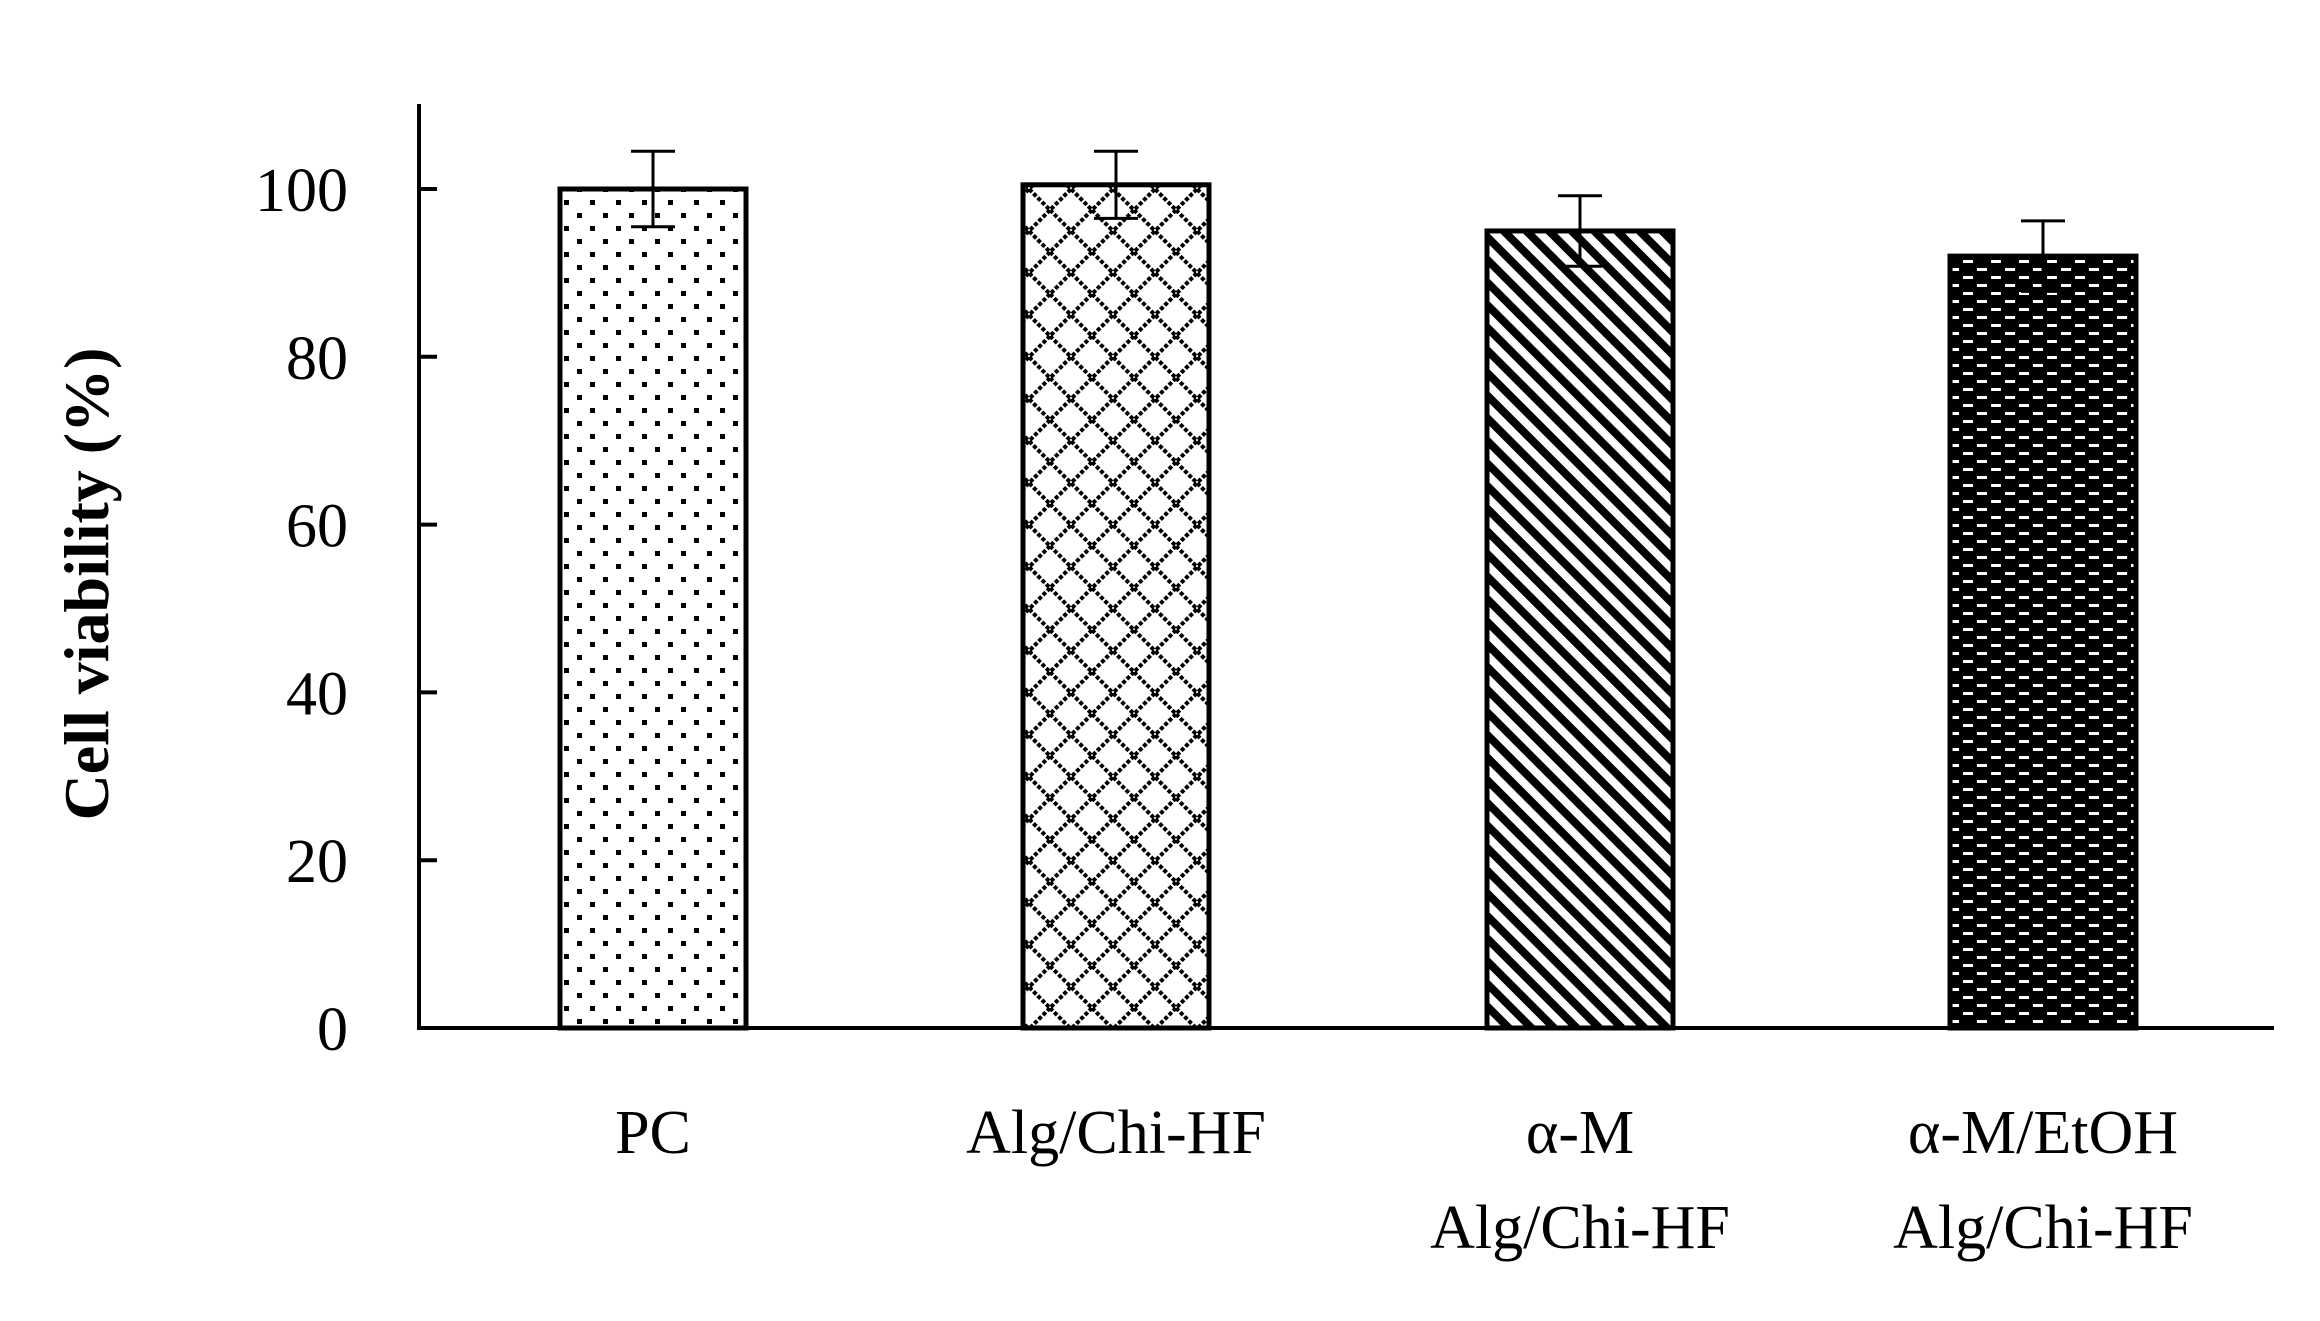  I want to click on y-axis-label: Cell viability (%), so click(86, 584).